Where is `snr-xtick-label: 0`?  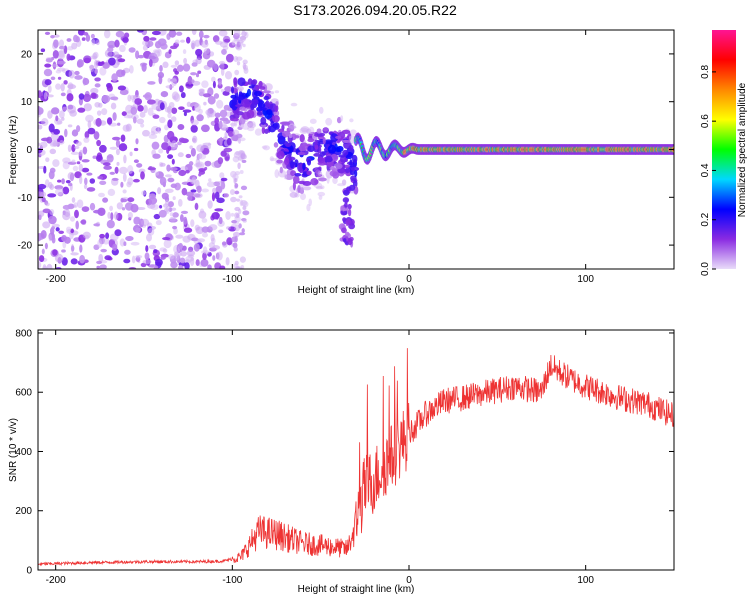 snr-xtick-label: 0 is located at coordinates (409, 580).